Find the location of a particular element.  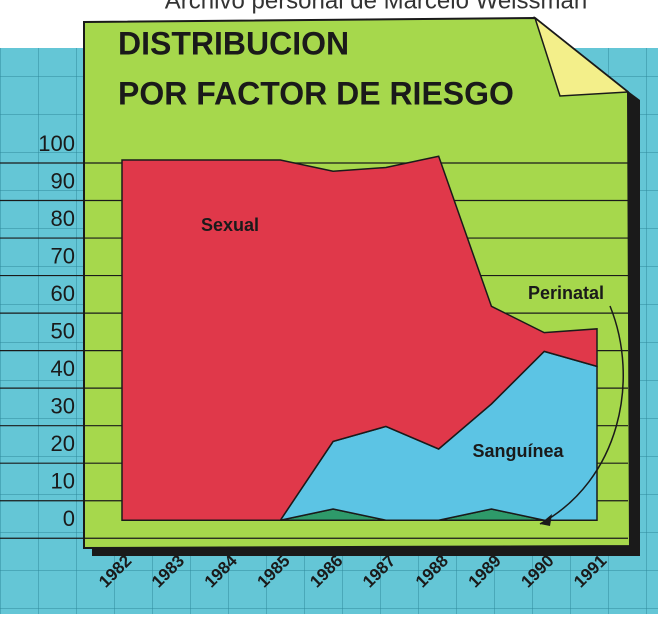

y-tick-label: 0 is located at coordinates (69, 518).